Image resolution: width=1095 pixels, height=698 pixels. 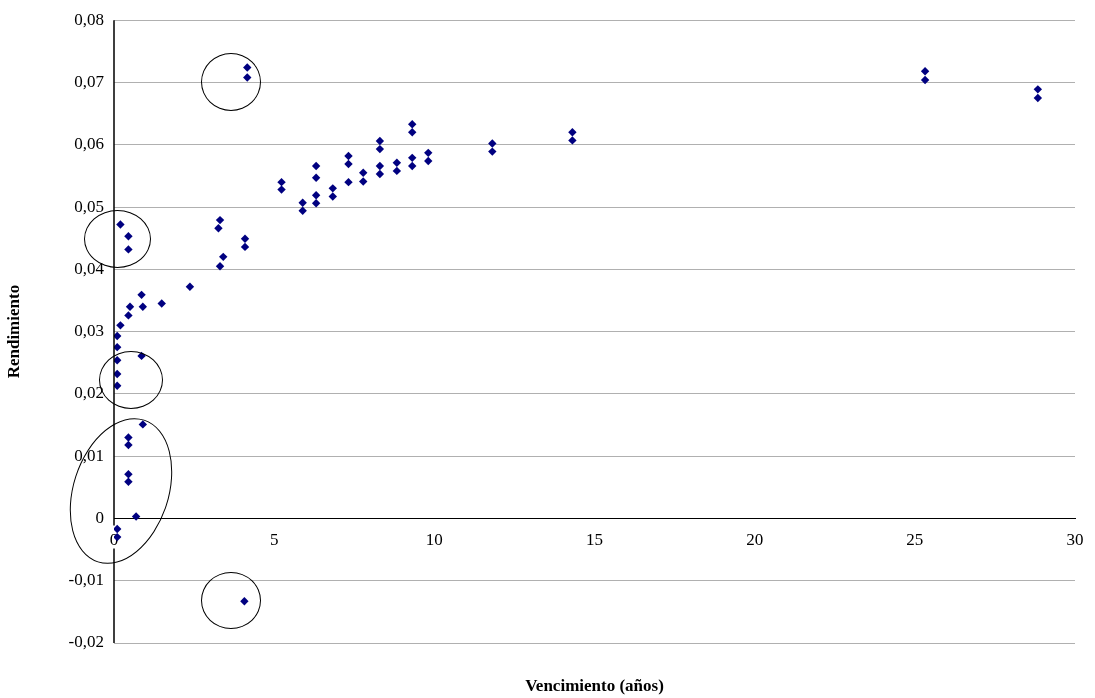 What do you see at coordinates (89, 206) in the screenshot?
I see `y-tick-label: 0,05` at bounding box center [89, 206].